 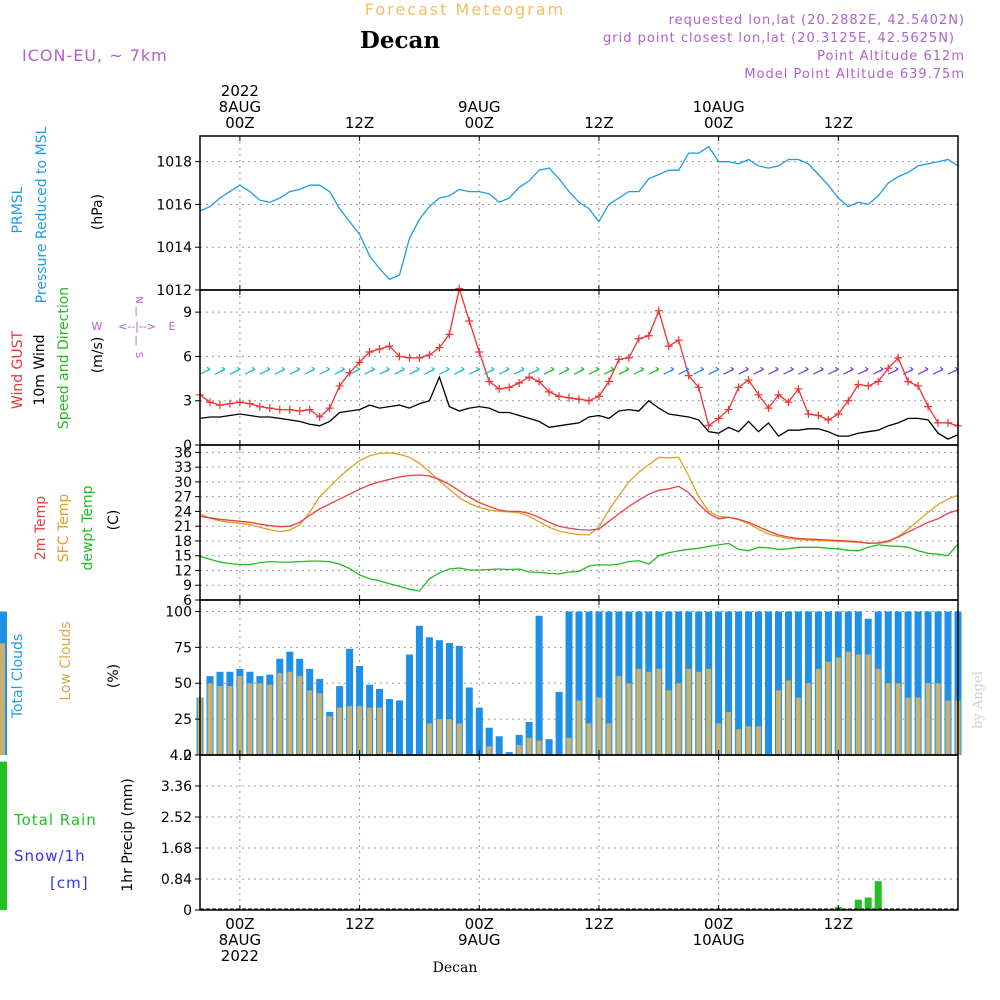 What do you see at coordinates (77, 527) in the screenshot?
I see `temp-panel-labels: 2m Temp SFC Temp dewpt Temp (C)` at bounding box center [77, 527].